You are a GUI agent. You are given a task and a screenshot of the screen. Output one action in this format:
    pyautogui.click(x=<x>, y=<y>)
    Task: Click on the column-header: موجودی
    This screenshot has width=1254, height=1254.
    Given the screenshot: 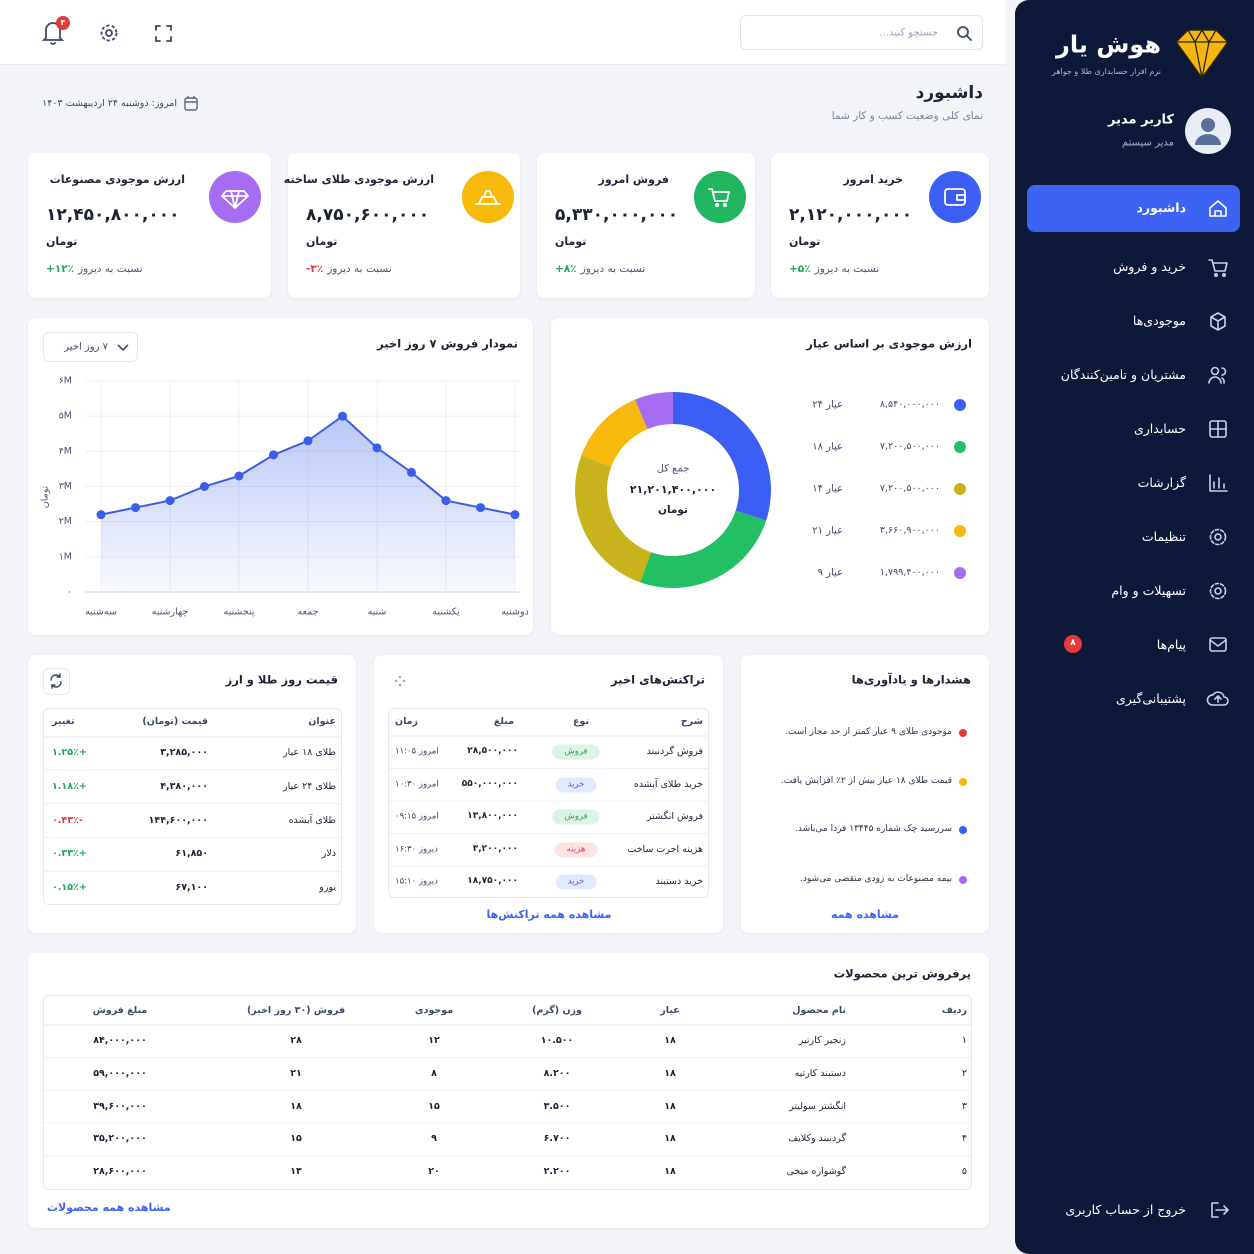 What is the action you would take?
    pyautogui.click(x=434, y=1010)
    